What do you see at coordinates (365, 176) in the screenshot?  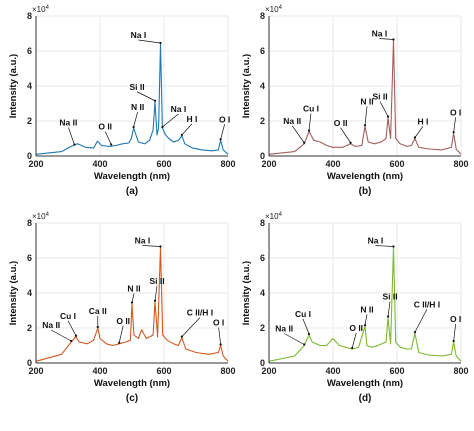 I see `x-axis-title: Wavelength (nm)` at bounding box center [365, 176].